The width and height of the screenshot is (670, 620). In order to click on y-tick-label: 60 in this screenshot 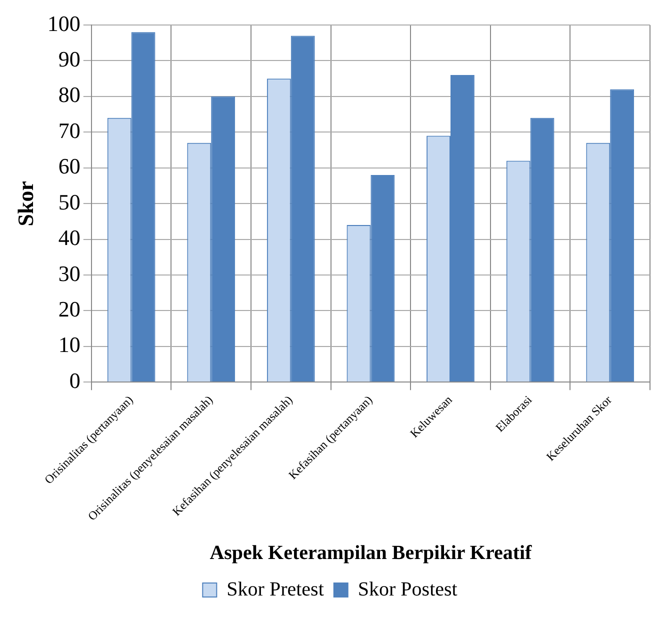, I will do `click(69, 166)`.